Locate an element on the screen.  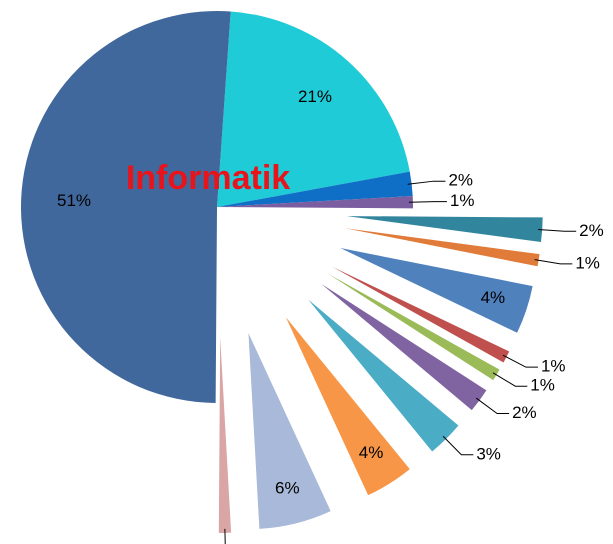
chart-title: Informatik is located at coordinates (208, 178).